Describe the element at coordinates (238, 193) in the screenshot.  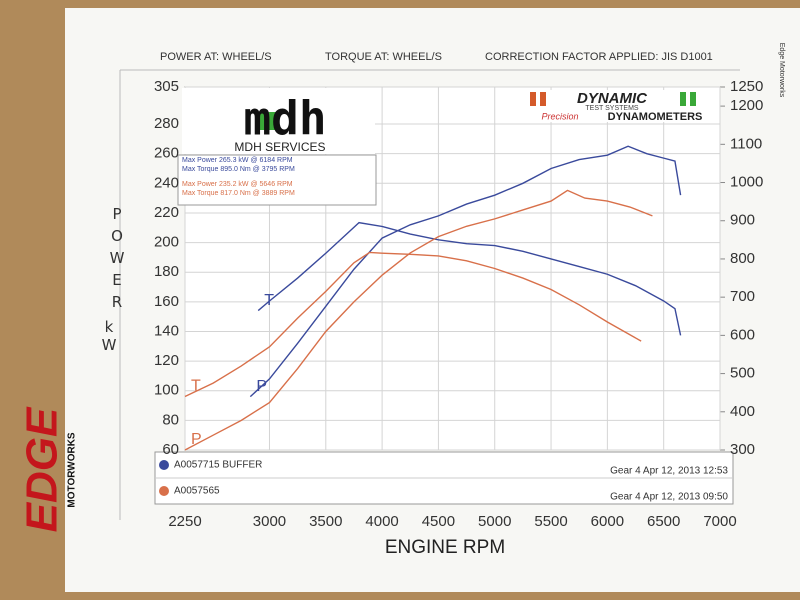
I see `info-text: Max Torque 817.0 Nm @ 3889 RPM` at that location.